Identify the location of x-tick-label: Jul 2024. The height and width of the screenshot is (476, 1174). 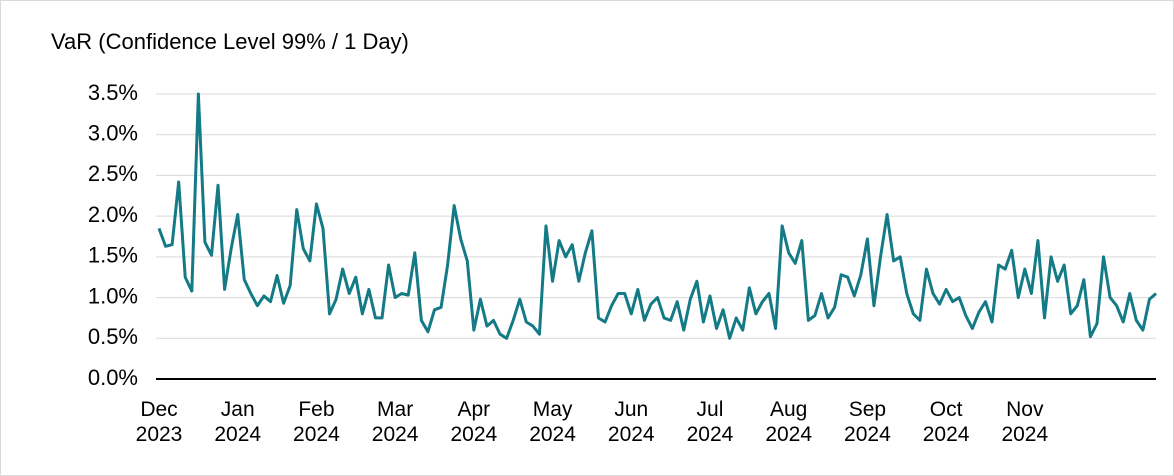
(710, 422).